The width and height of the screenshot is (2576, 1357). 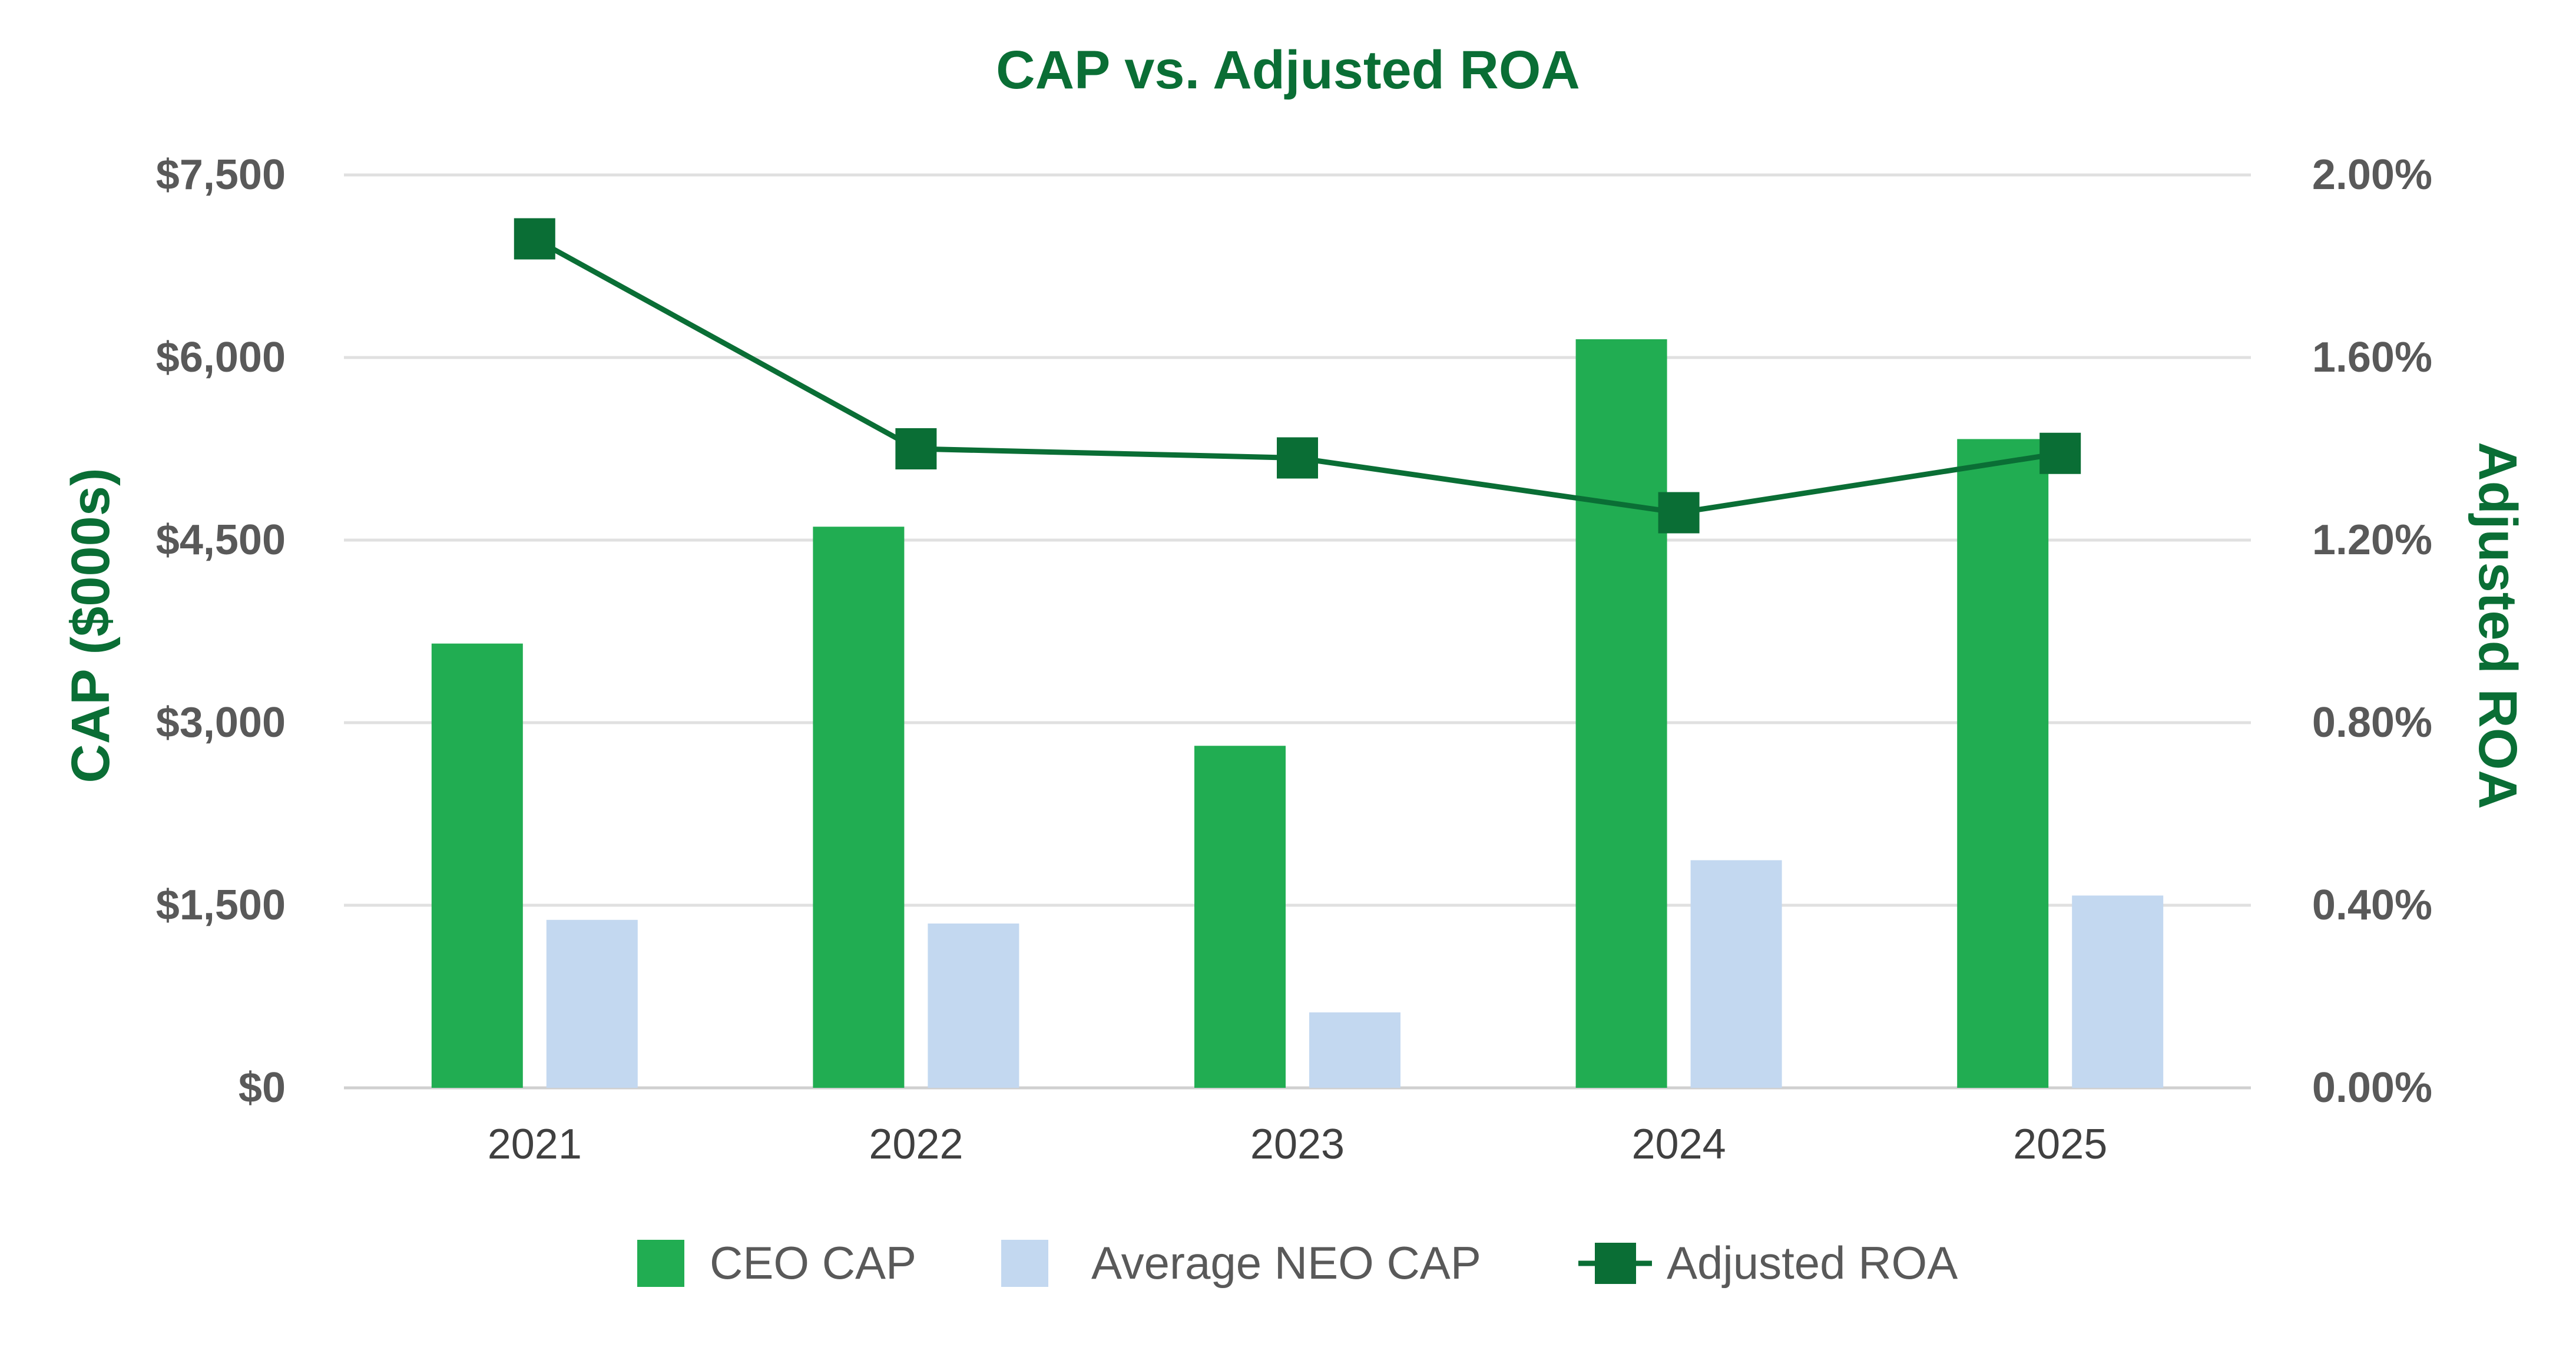 What do you see at coordinates (221, 174) in the screenshot?
I see `y-left-tick-label: $7,500` at bounding box center [221, 174].